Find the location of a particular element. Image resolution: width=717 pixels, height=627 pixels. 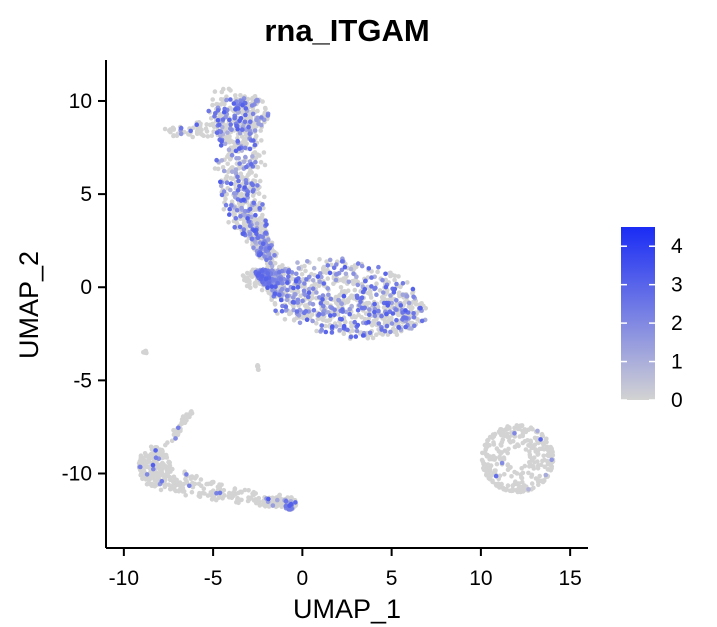

x-tick-label: -10 is located at coordinates (124, 578).